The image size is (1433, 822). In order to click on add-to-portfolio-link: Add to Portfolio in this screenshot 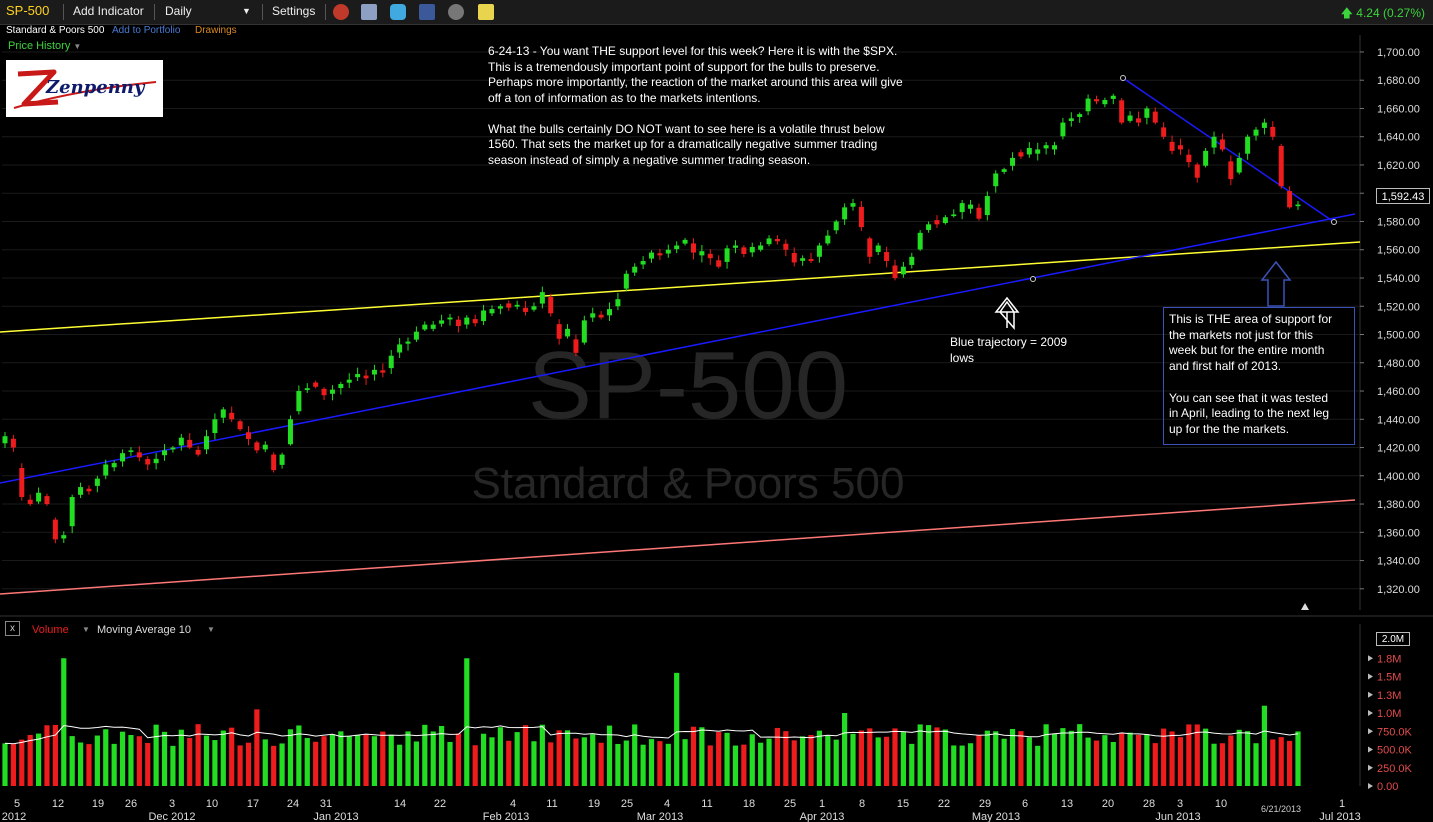, I will do `click(146, 30)`.